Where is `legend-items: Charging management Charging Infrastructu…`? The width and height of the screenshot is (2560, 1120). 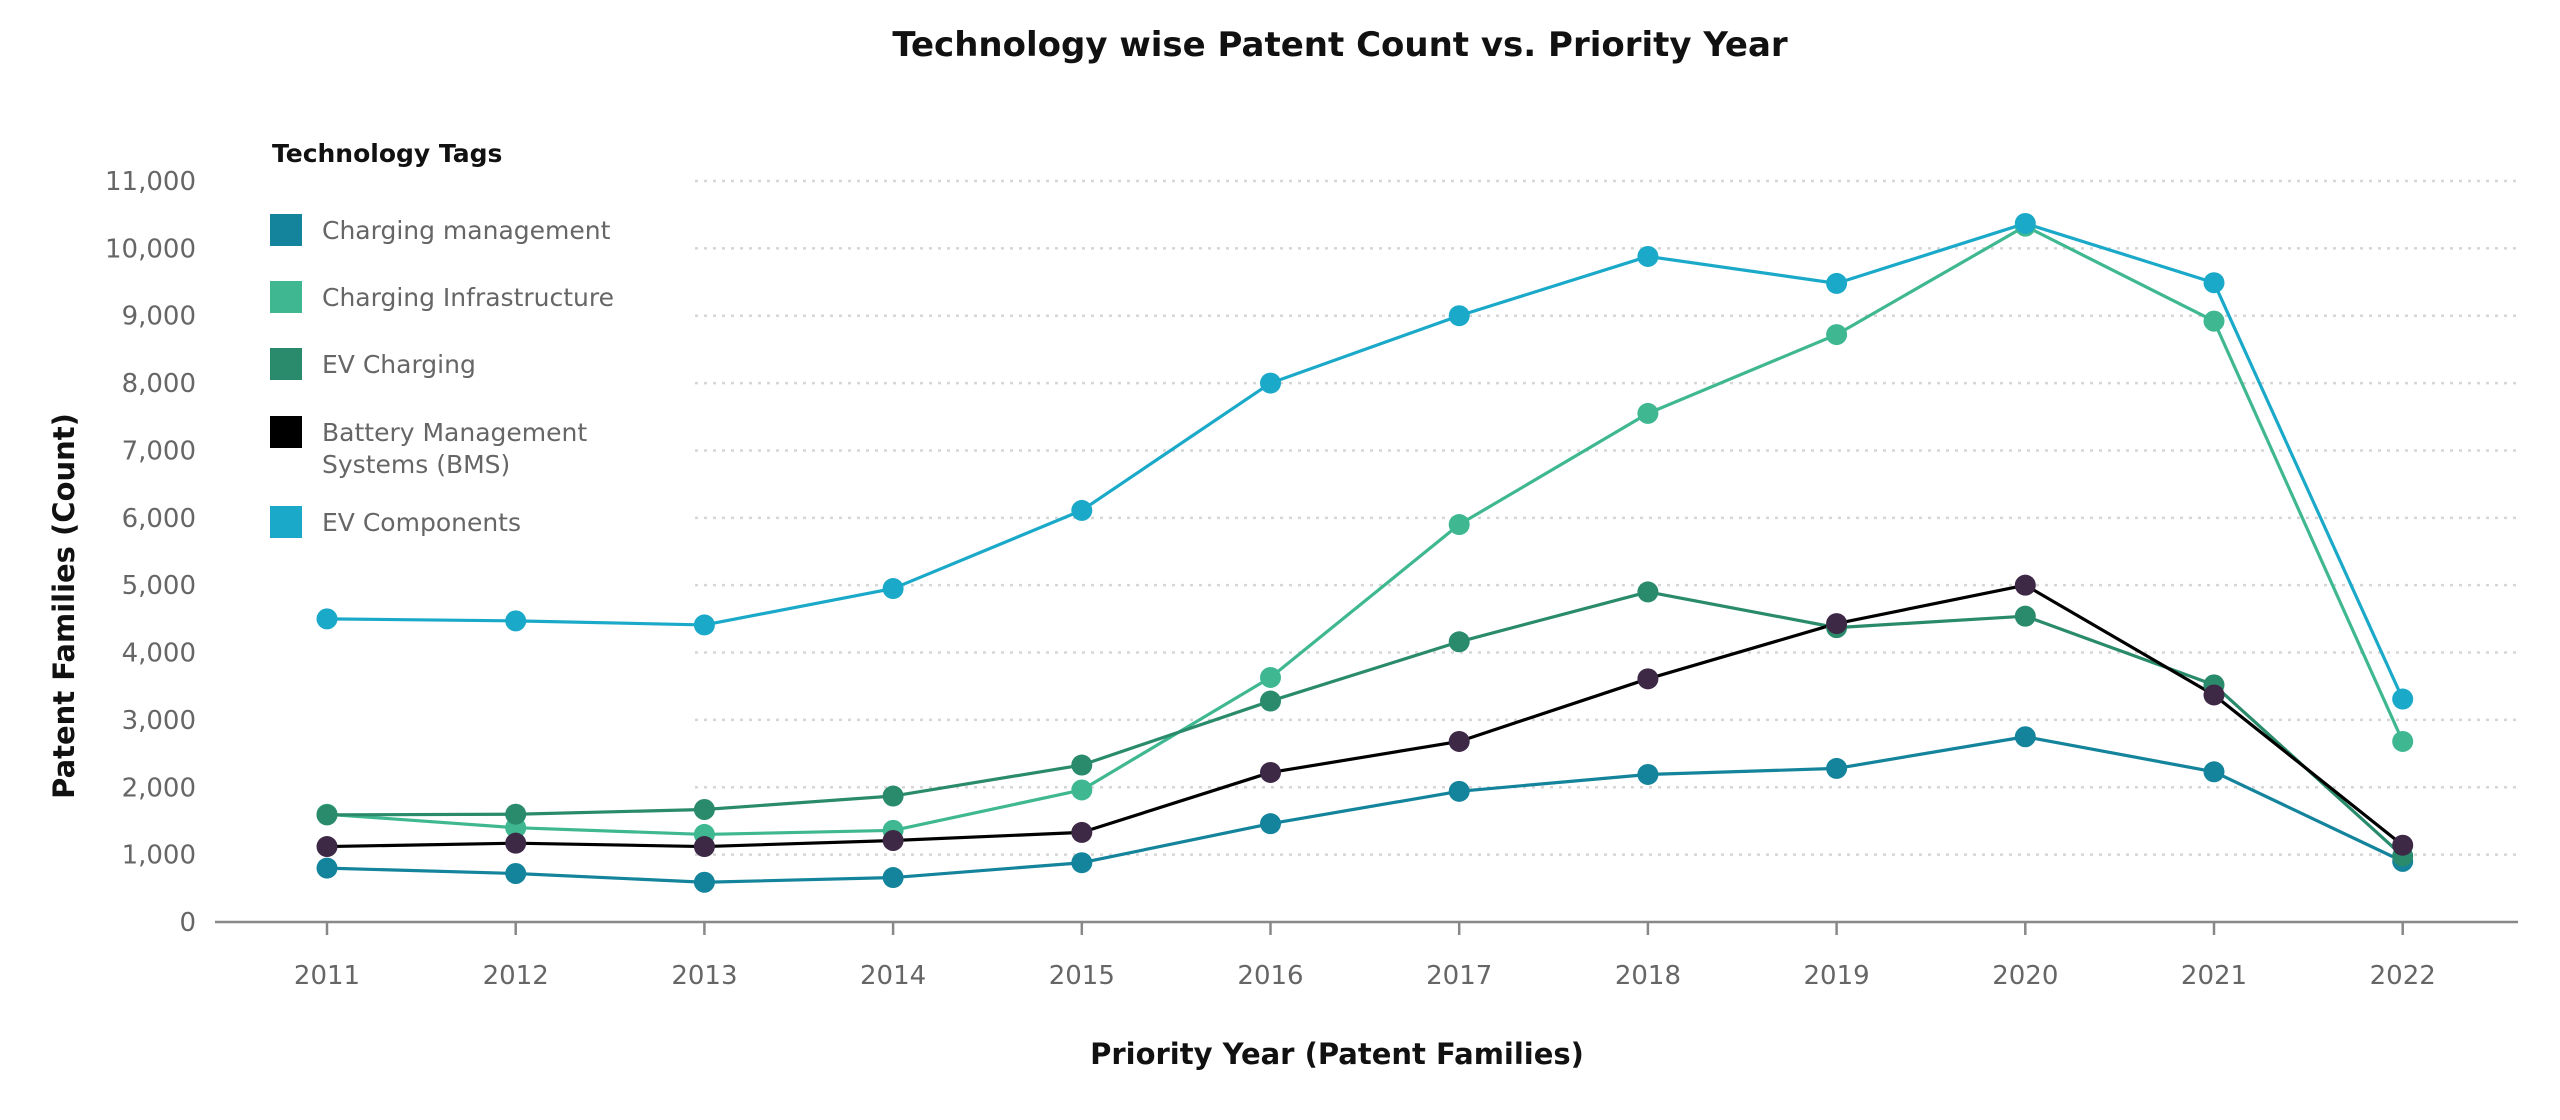 legend-items: Charging management Charging Infrastructu… is located at coordinates (442, 376).